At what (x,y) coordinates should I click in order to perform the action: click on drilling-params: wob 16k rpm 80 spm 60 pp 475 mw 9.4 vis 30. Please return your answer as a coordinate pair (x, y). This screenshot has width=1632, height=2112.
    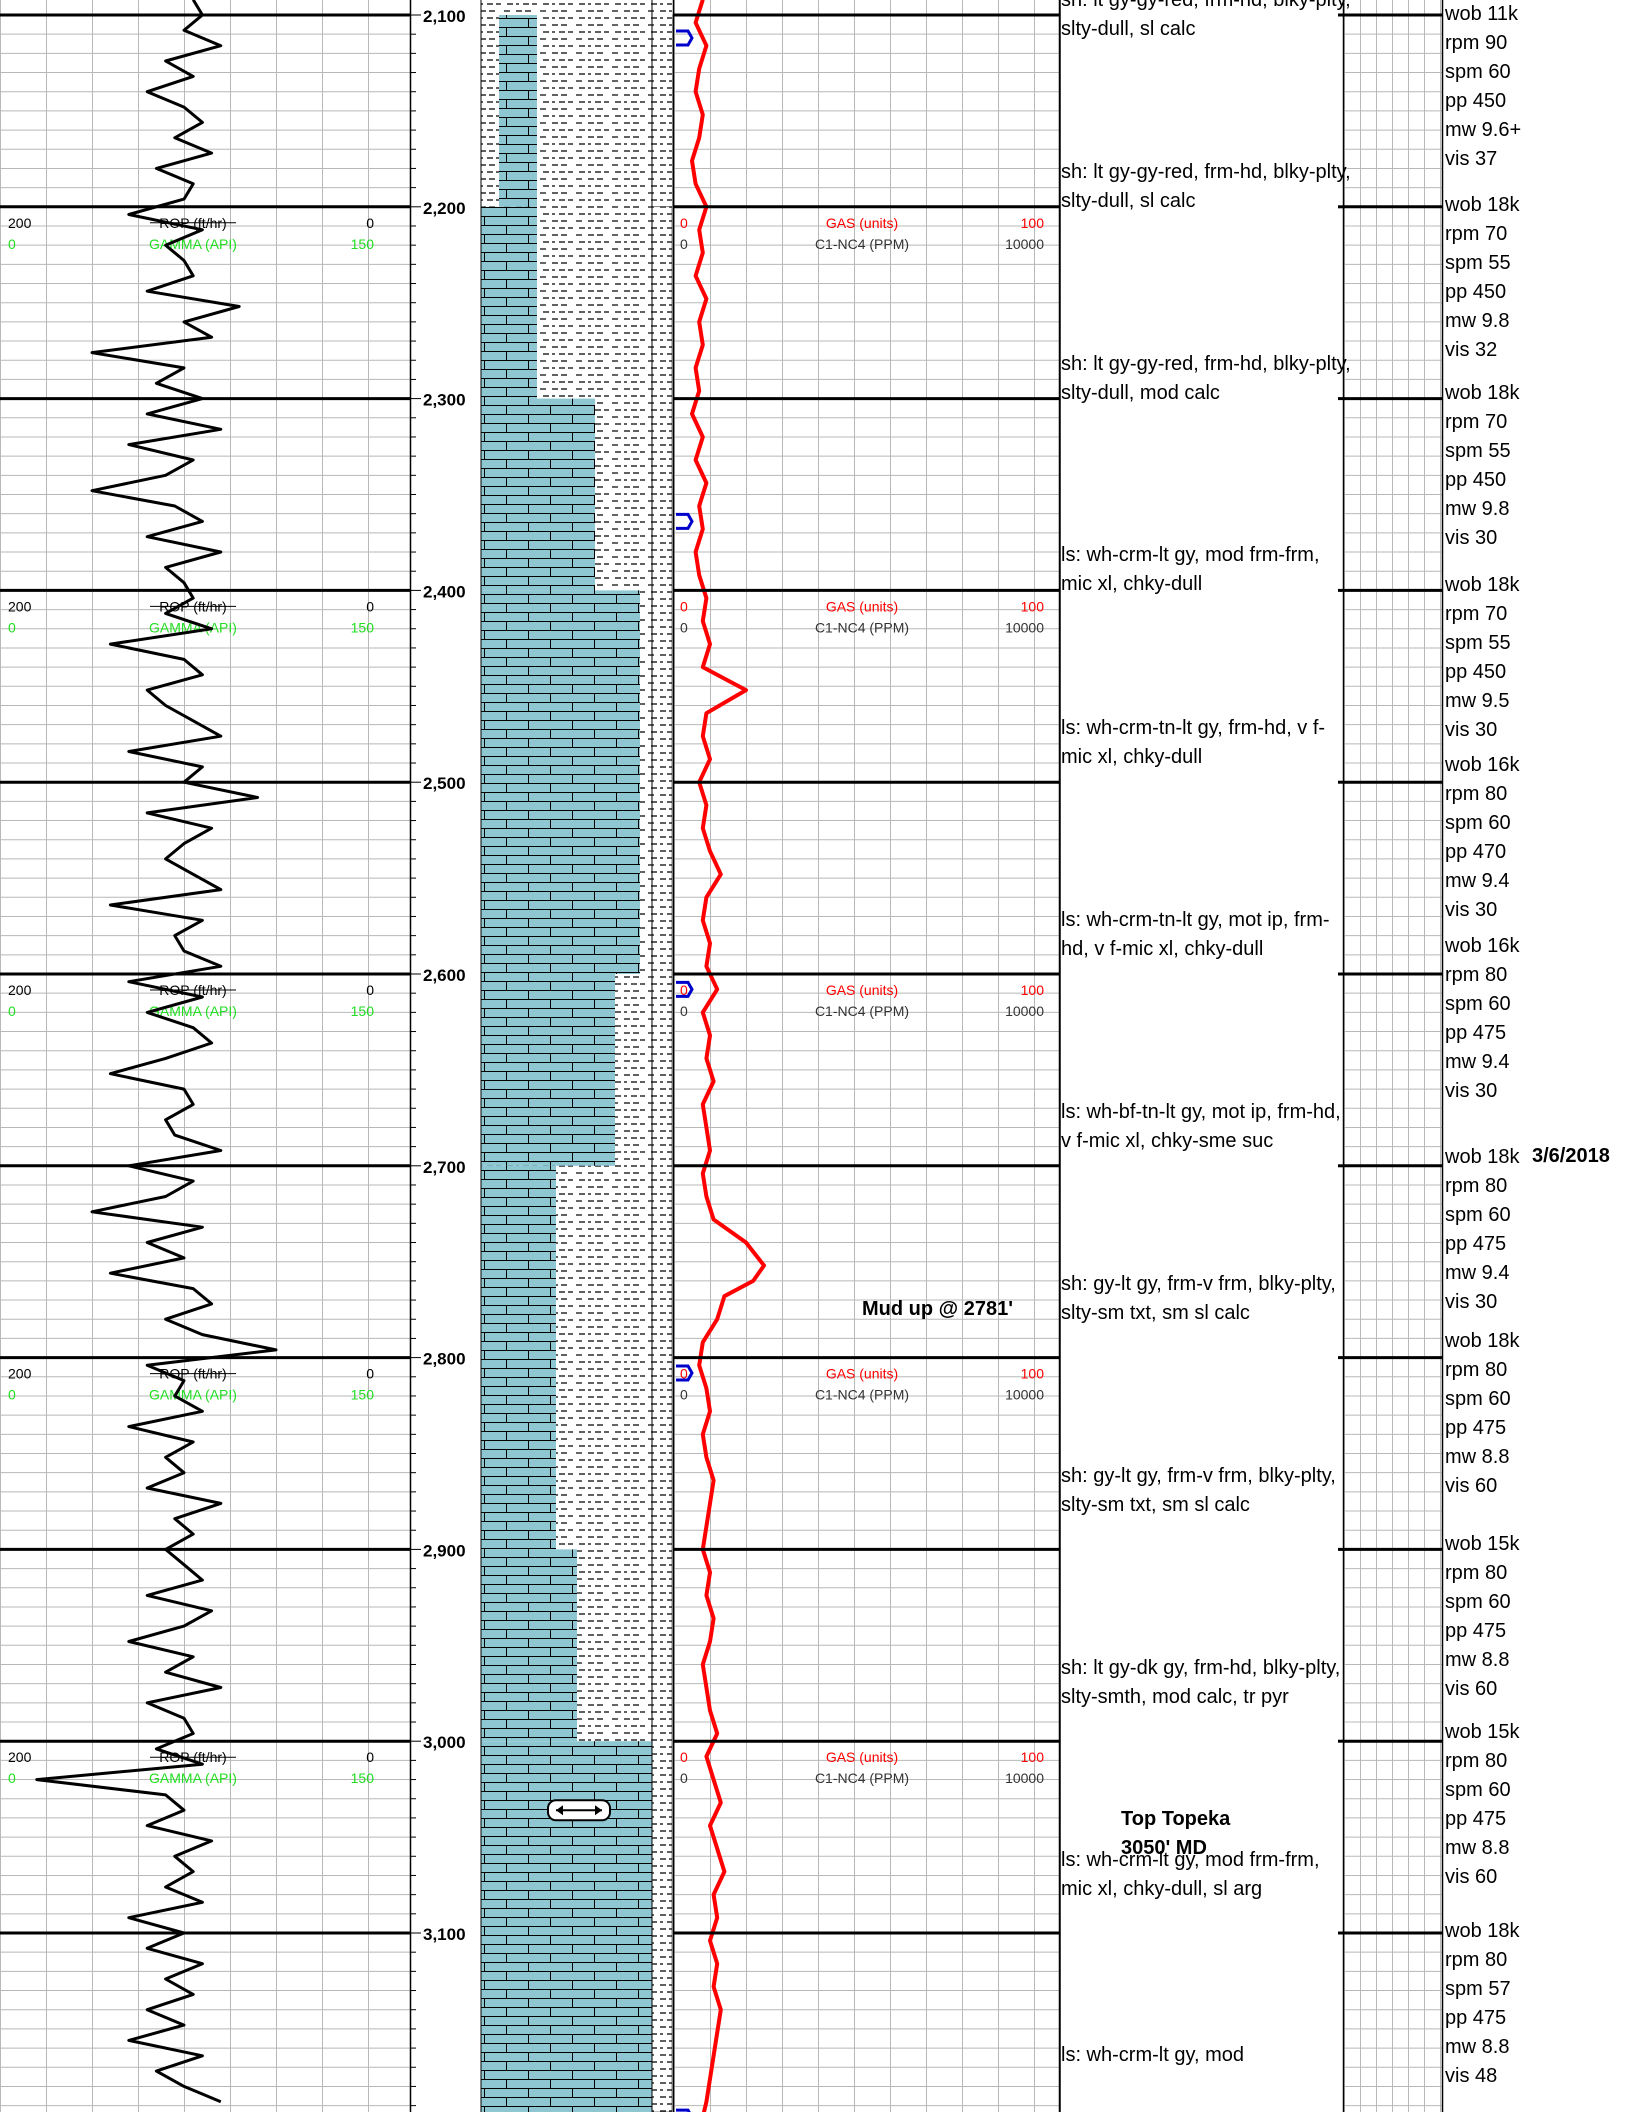
    Looking at the image, I should click on (1482, 1019).